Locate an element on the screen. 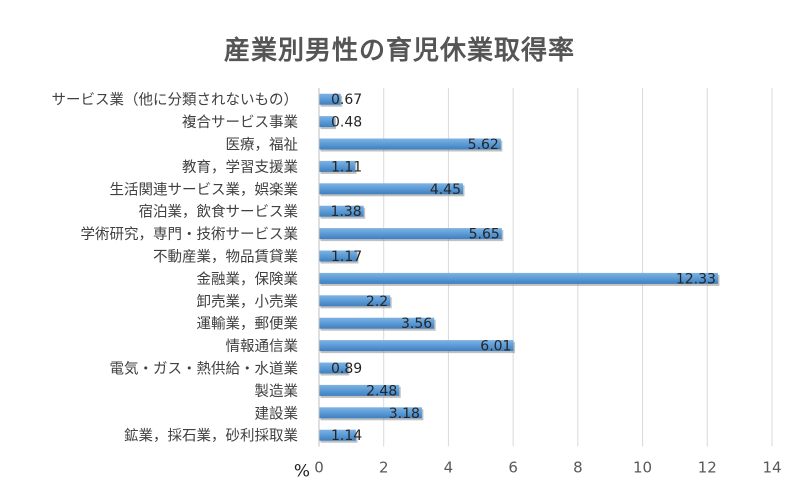  data-label: 1.11 is located at coordinates (346, 167).